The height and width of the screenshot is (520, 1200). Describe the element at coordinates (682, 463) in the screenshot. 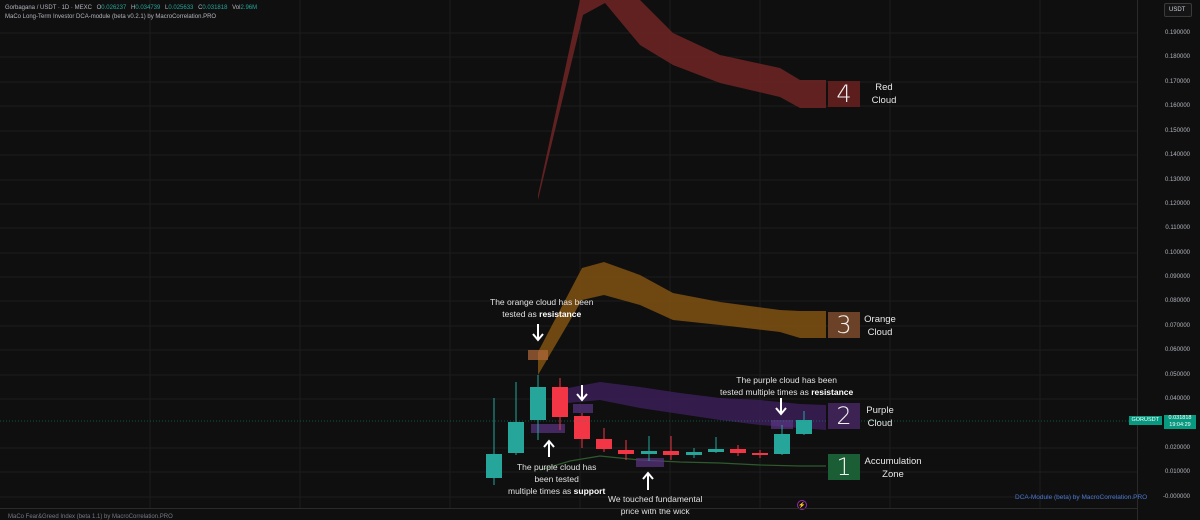

I see `accumulation-line` at that location.